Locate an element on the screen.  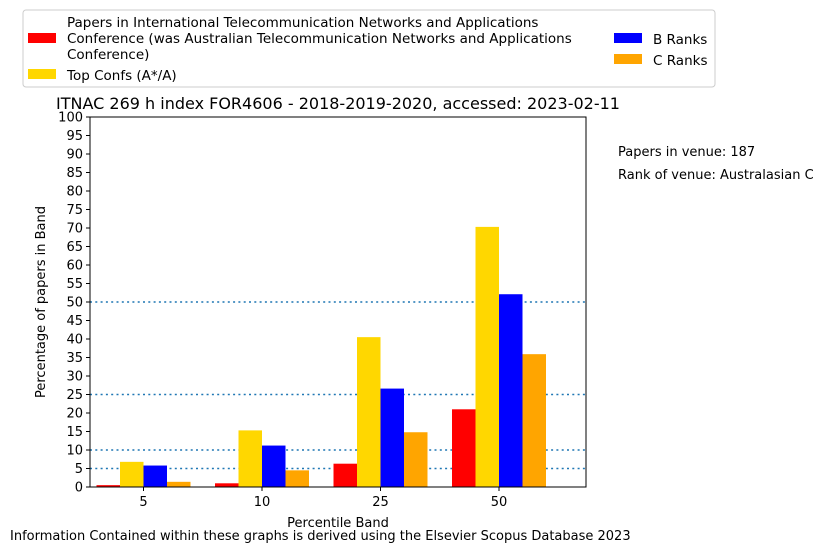
y-tick-label: 65 is located at coordinates (74, 247).